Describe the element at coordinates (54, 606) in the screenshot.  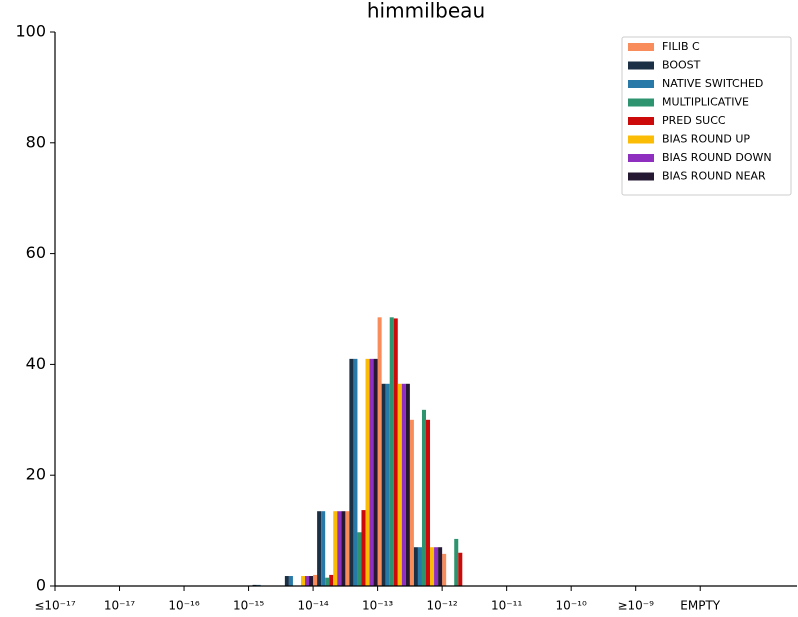
I see `x-tick-label: ≤10⁻¹⁷` at that location.